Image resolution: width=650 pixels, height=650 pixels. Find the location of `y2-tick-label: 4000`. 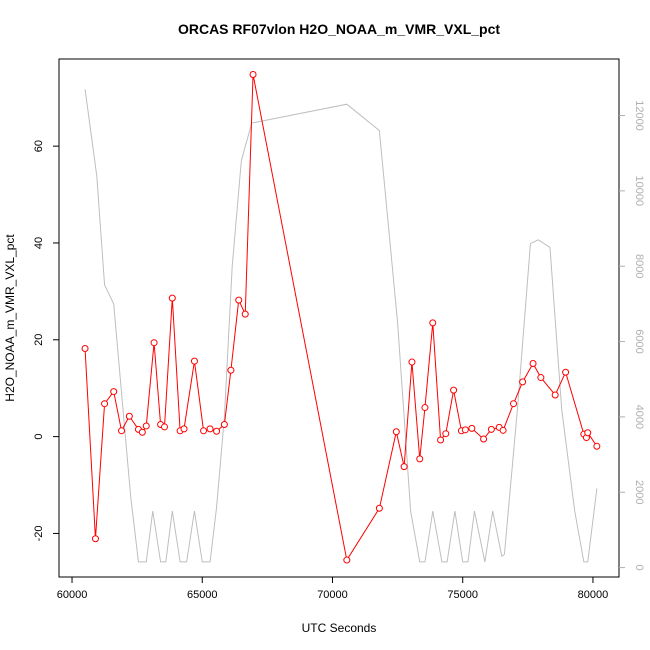

y2-tick-label: 4000 is located at coordinates (639, 417).